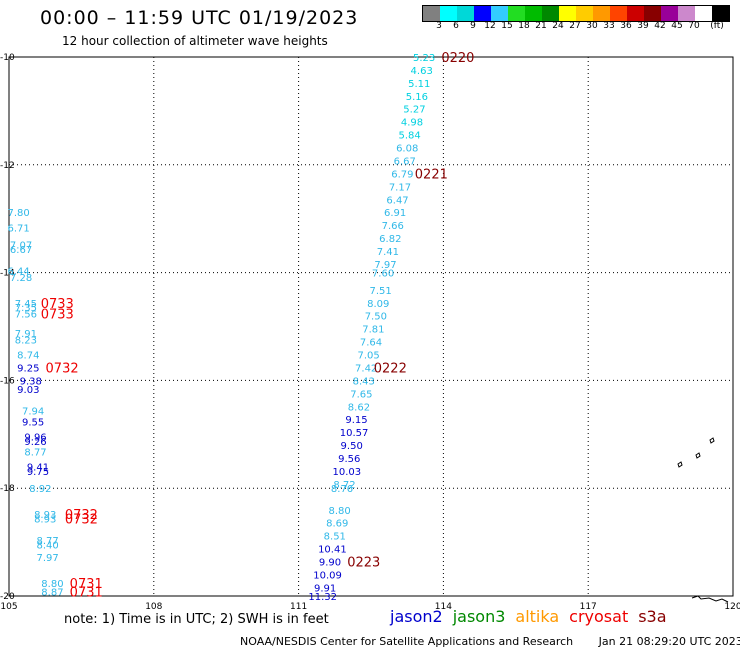 The height and width of the screenshot is (650, 740). Describe the element at coordinates (524, 26) in the screenshot. I see `color-scale-label: 18` at that location.